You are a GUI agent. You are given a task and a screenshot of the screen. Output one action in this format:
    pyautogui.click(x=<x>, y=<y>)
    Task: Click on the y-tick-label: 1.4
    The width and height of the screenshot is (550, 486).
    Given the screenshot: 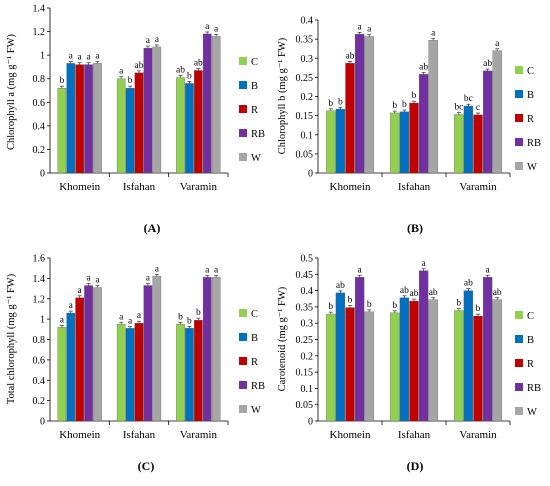 What is the action you would take?
    pyautogui.click(x=39, y=9)
    